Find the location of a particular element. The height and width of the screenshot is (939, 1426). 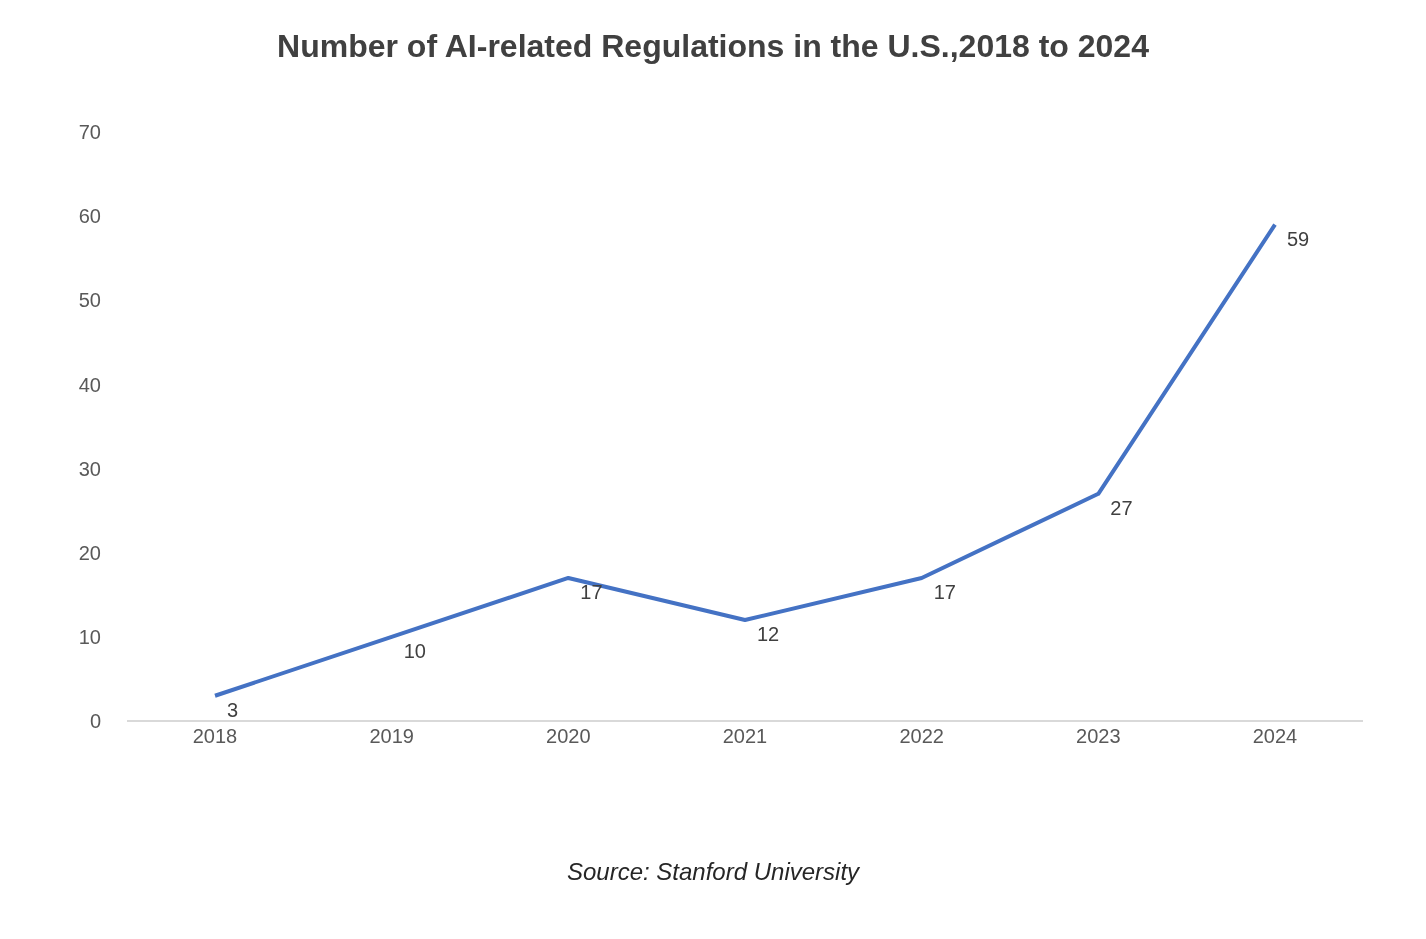

x-tick-label: 2019 is located at coordinates (391, 736).